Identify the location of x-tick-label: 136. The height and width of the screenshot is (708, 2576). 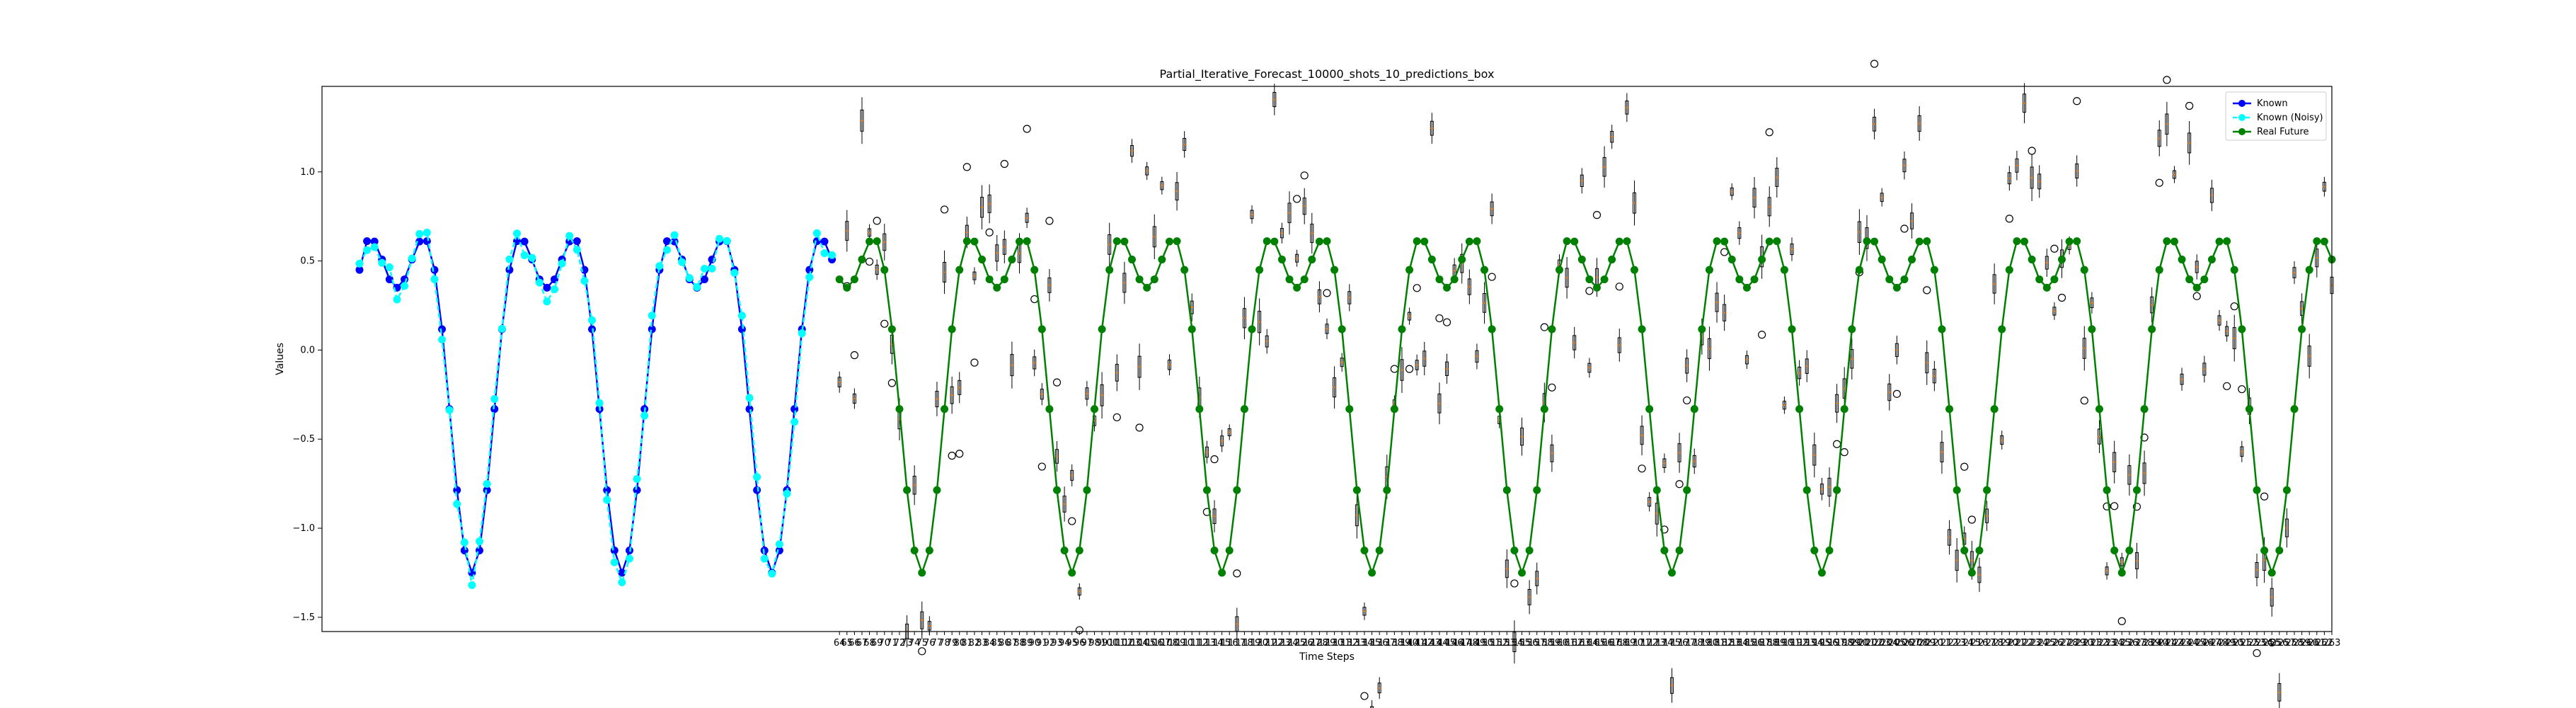
(1380, 643).